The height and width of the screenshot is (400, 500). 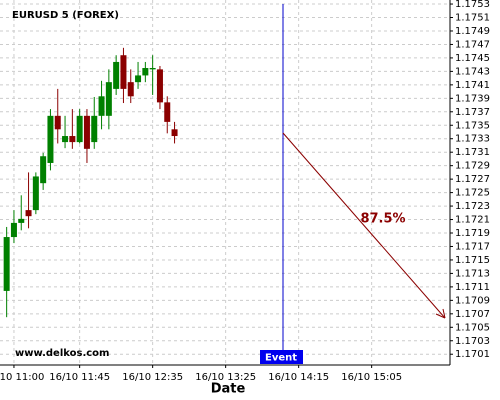 I want to click on y-tick-label: 1.1705, so click(x=472, y=327).